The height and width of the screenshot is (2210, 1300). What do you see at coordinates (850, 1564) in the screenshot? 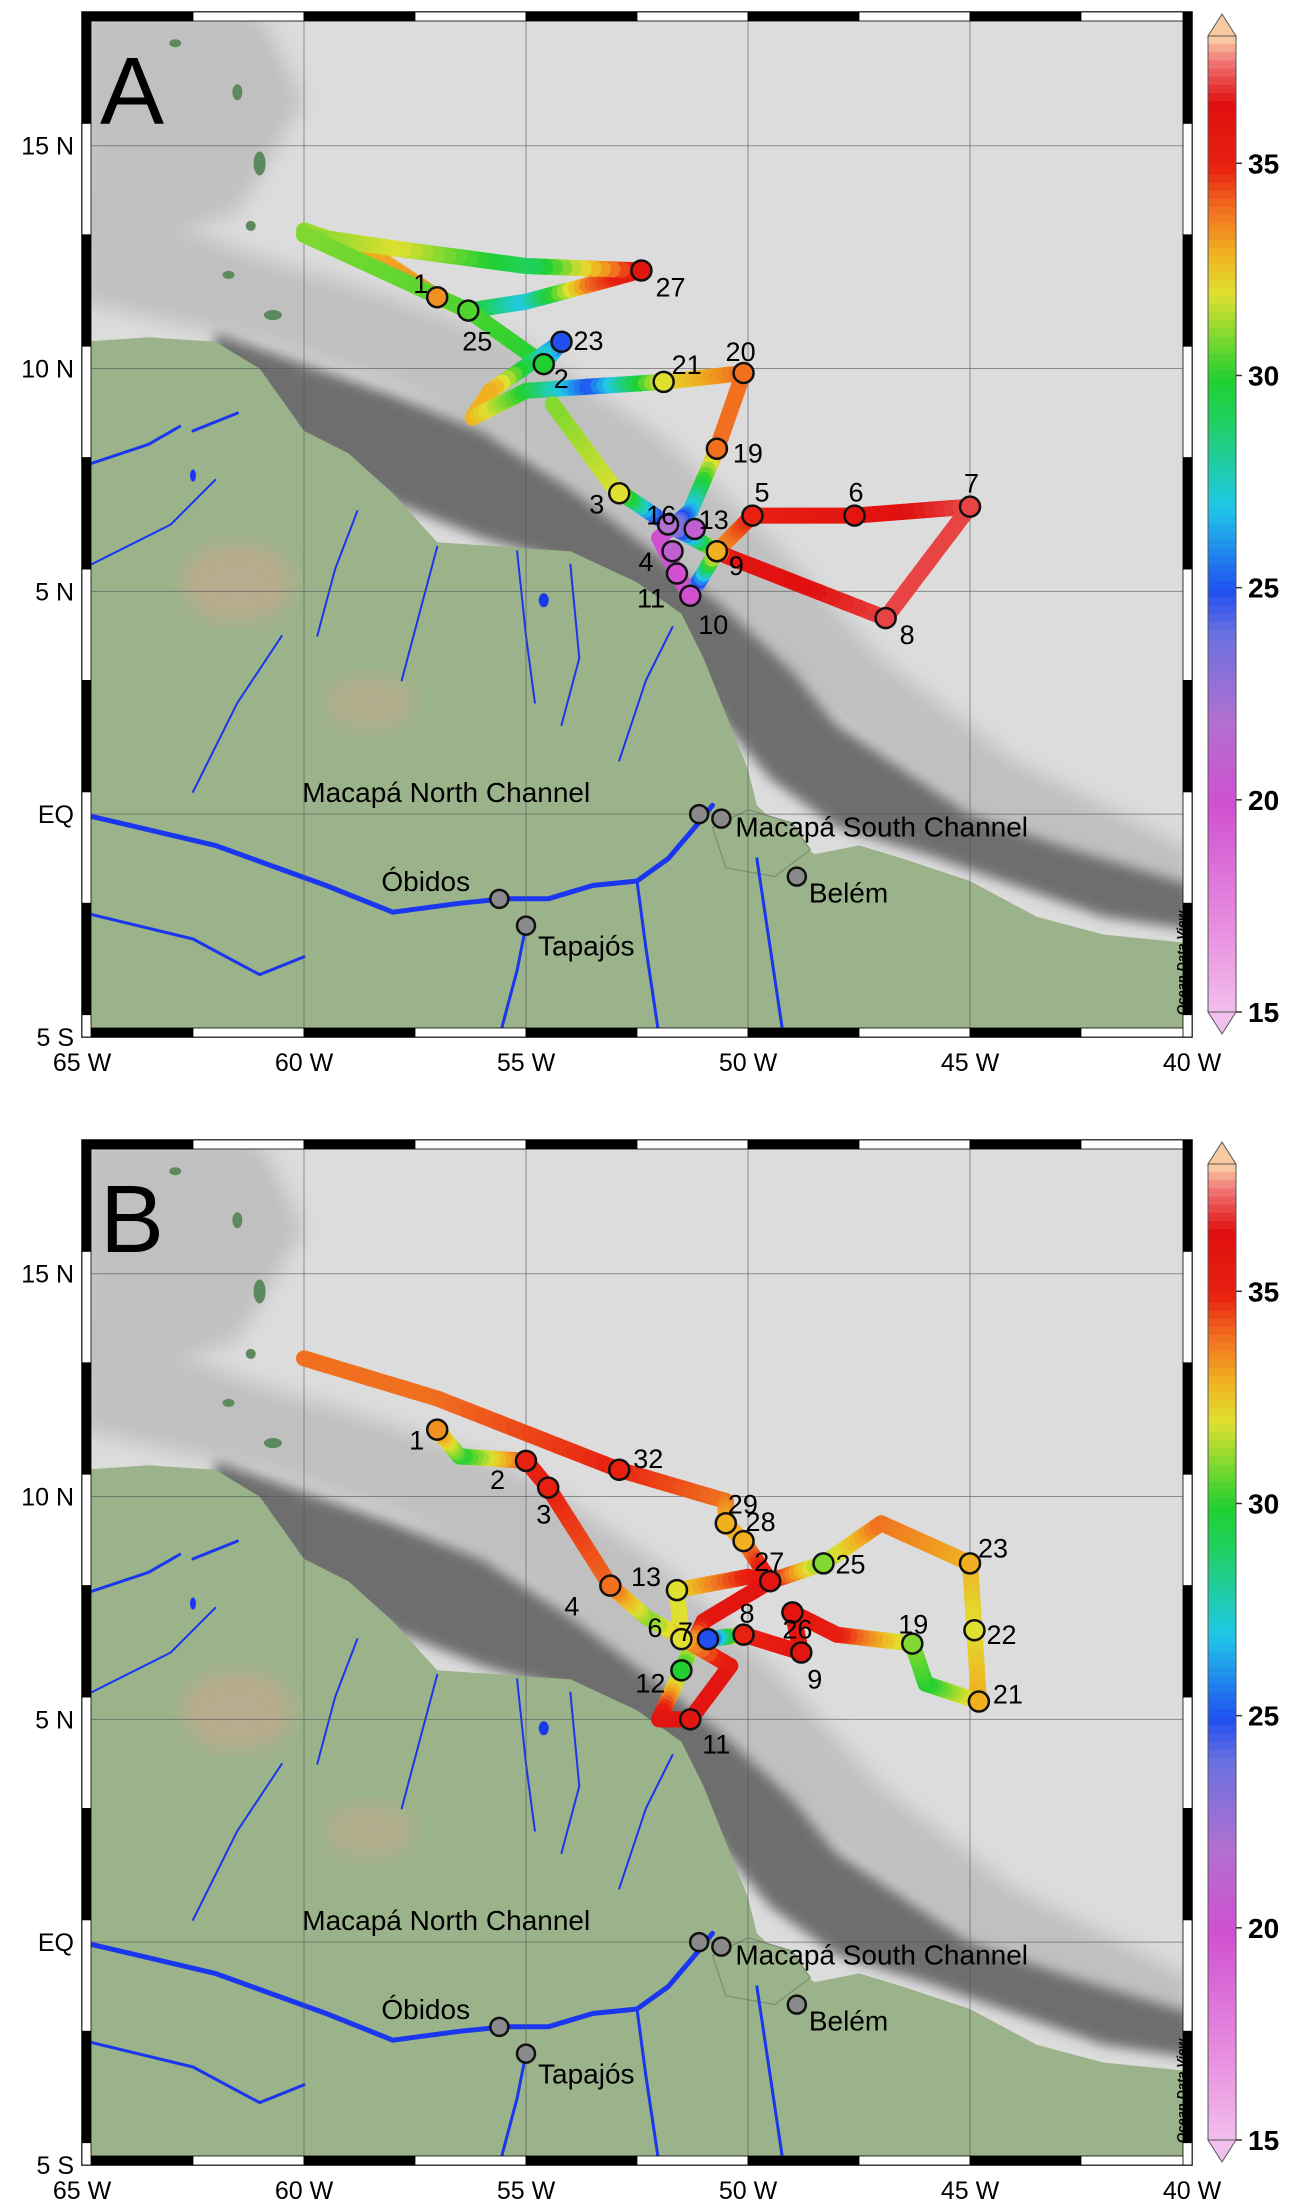
I see `station-label: 25` at bounding box center [850, 1564].